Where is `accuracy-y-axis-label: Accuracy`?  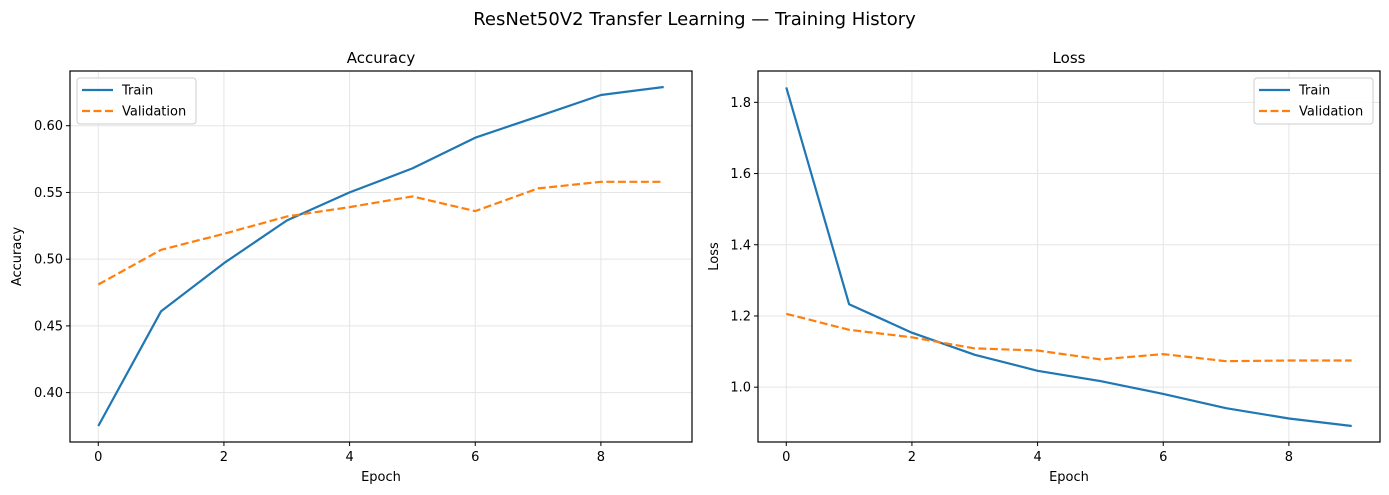
accuracy-y-axis-label: Accuracy is located at coordinates (17, 257).